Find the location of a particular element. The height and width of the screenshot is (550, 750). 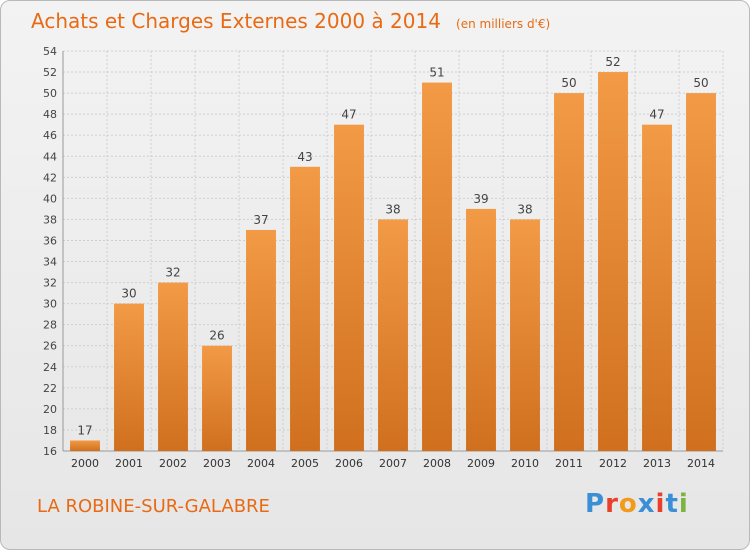

y-tick-label: 44 is located at coordinates (50, 156).